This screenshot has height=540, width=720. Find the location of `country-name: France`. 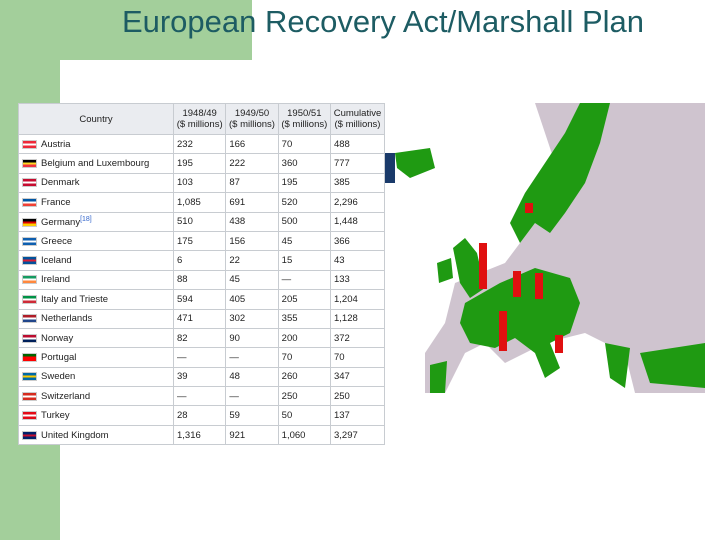

country-name: France is located at coordinates (56, 202).